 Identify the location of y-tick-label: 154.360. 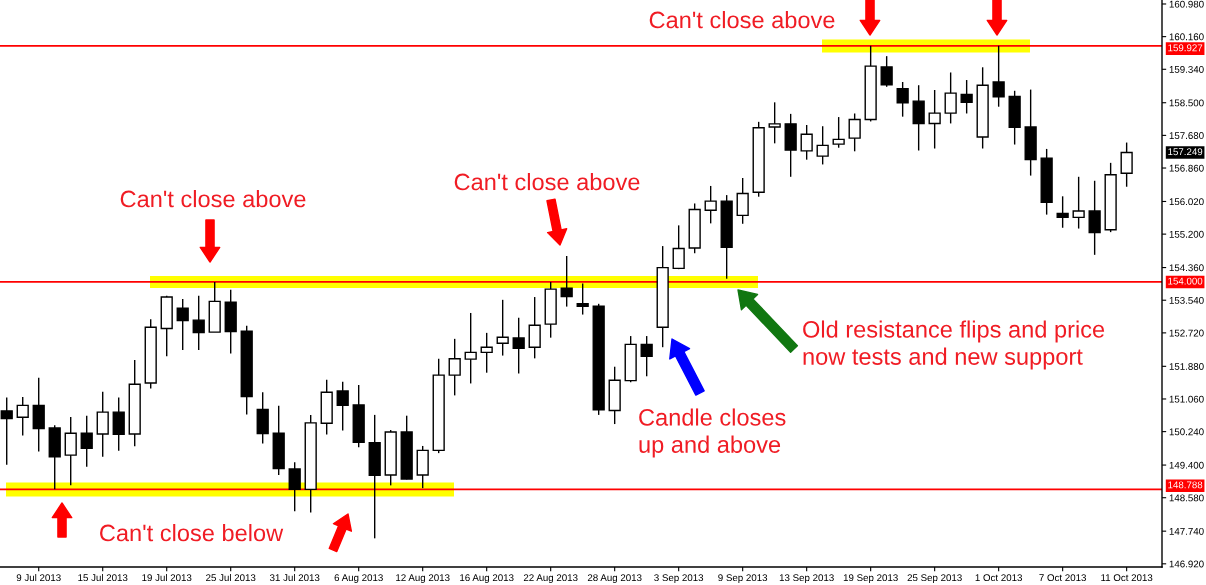
(1186, 268).